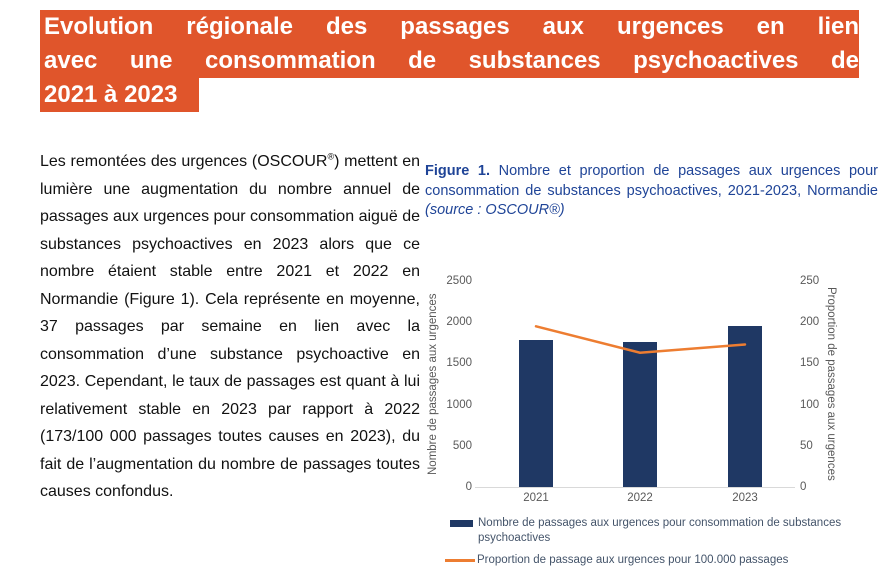 The height and width of the screenshot is (578, 889). Describe the element at coordinates (806, 445) in the screenshot. I see `right-axis-tick: 50` at that location.